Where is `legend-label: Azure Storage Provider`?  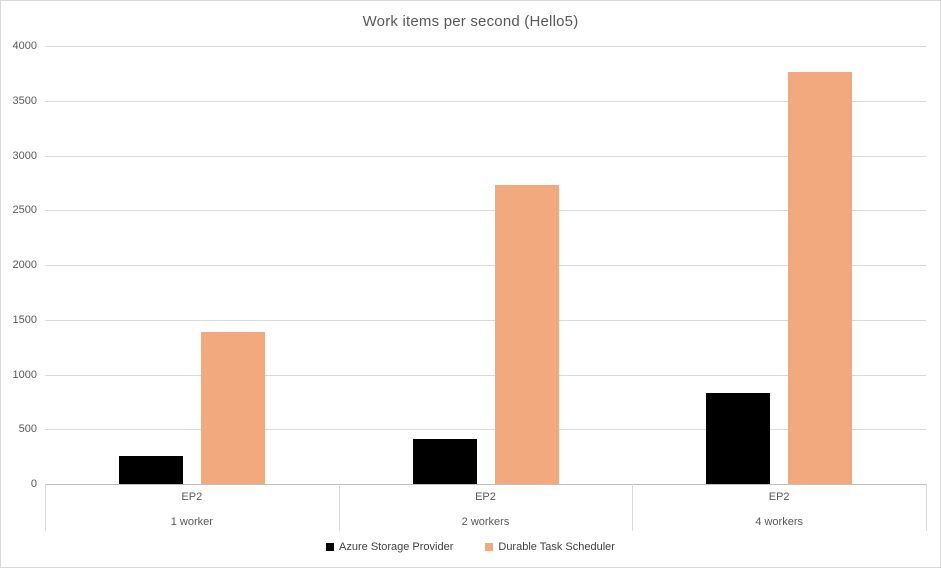
legend-label: Azure Storage Provider is located at coordinates (396, 547).